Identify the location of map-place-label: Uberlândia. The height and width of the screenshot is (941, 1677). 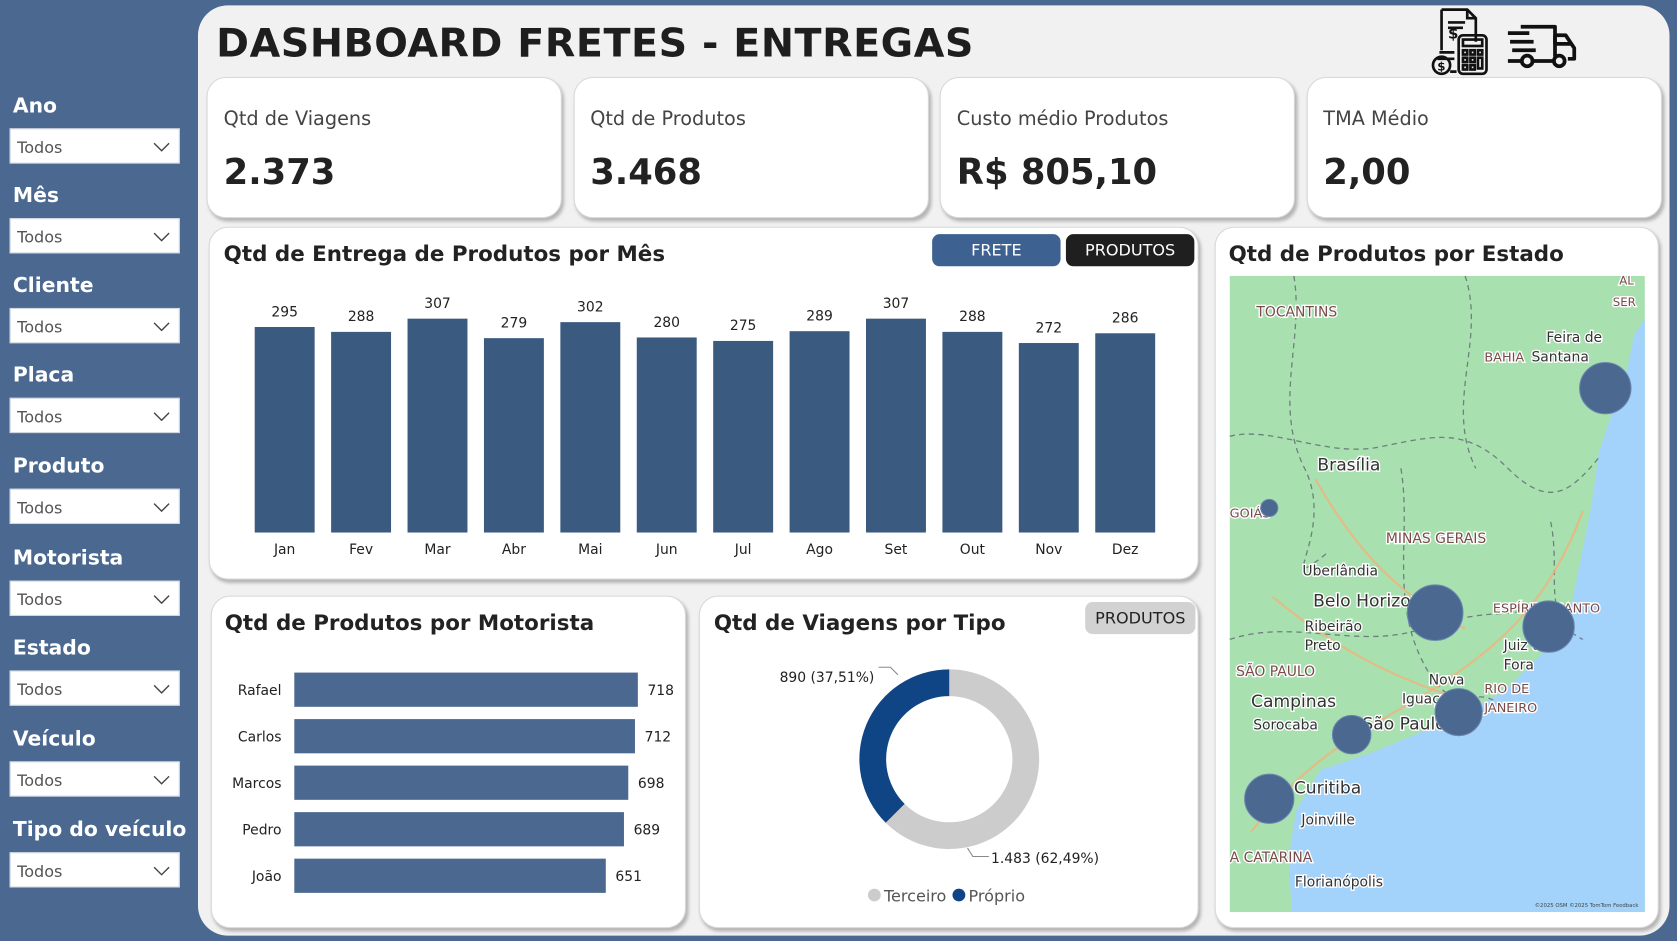
(1340, 571).